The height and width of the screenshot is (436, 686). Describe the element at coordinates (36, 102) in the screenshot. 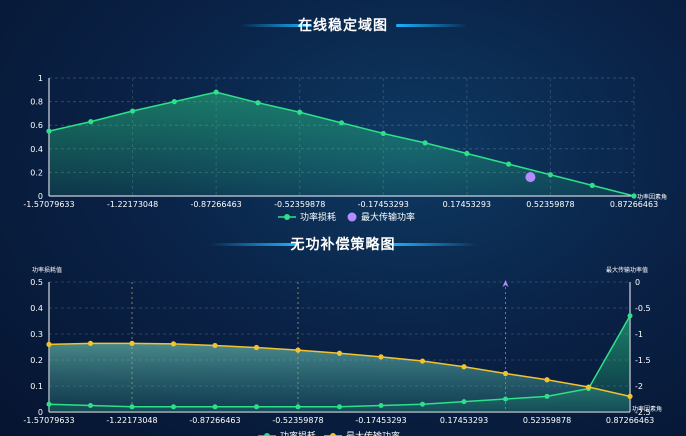

I see `y-tick-label: 0.8` at that location.